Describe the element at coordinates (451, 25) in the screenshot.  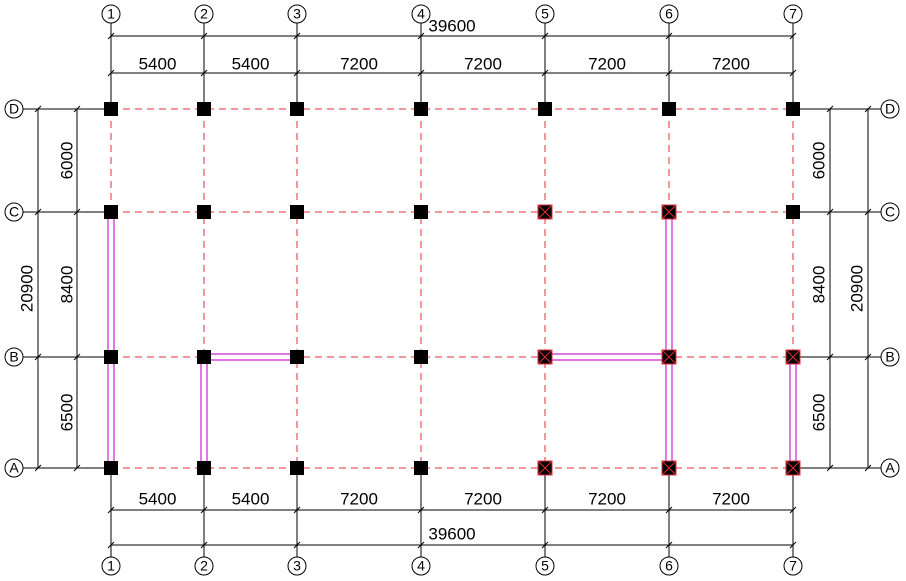
I see `column-total: 39600` at that location.